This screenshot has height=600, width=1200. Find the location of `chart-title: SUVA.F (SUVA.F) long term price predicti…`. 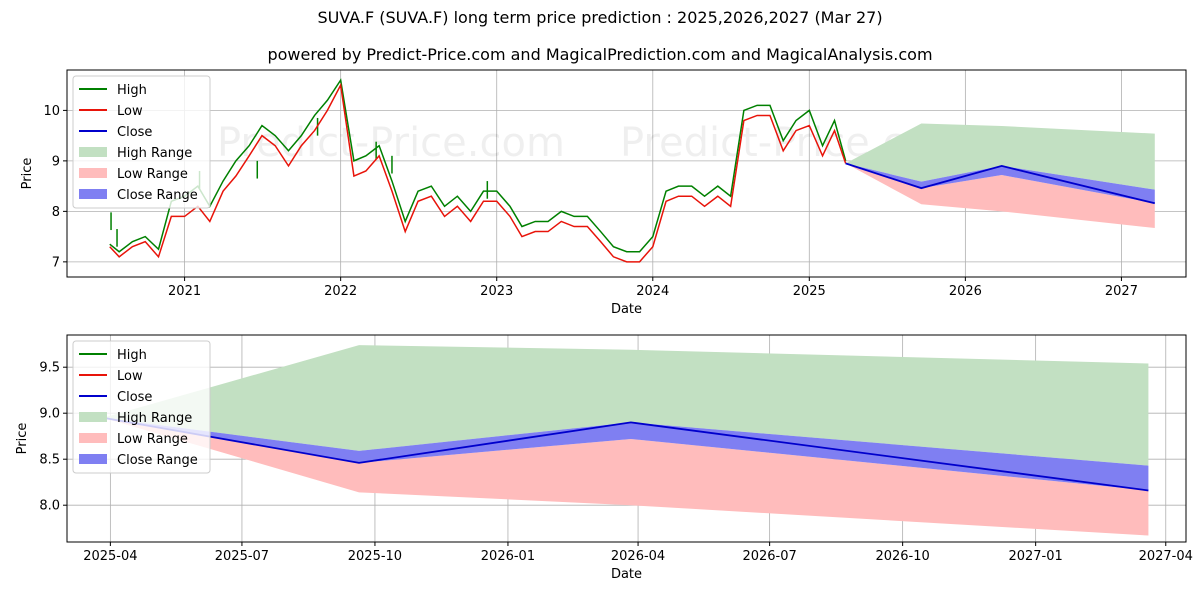

chart-title: SUVA.F (SUVA.F) long term price predicti… is located at coordinates (600, 17).